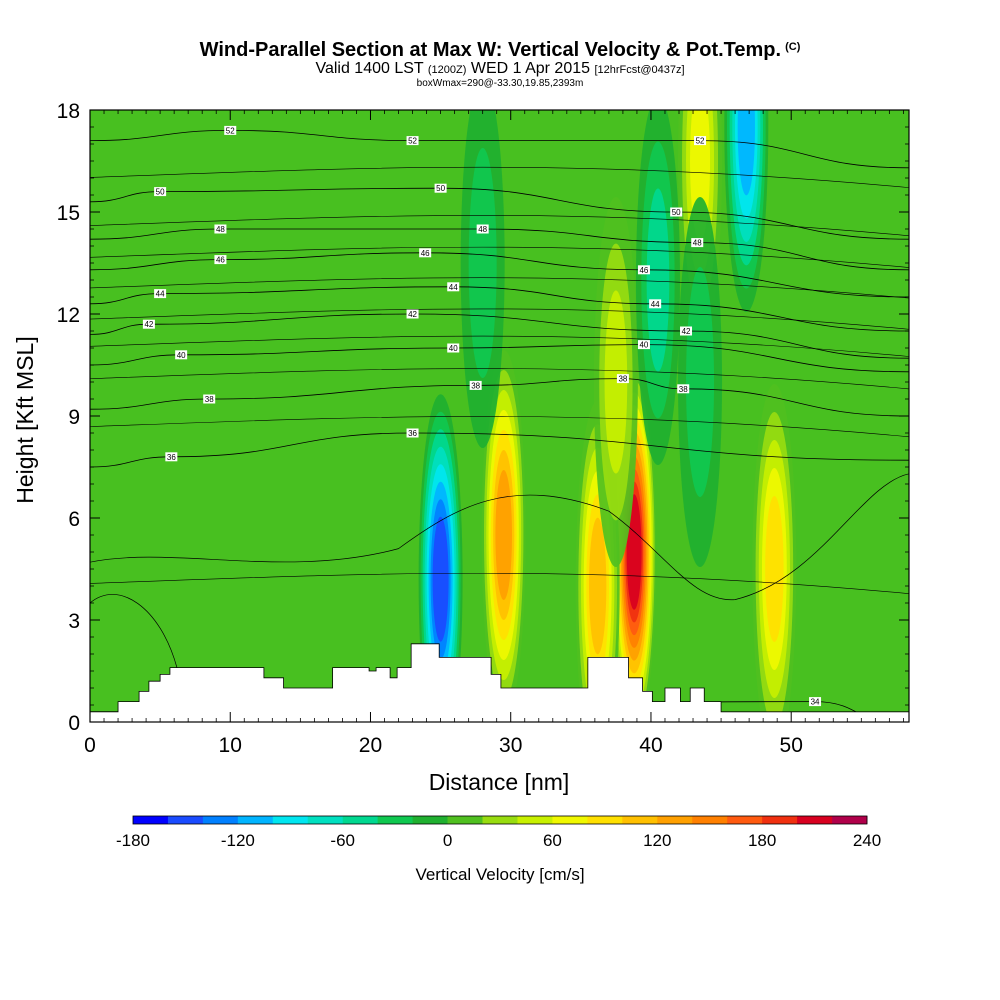 Image resolution: width=1000 pixels, height=1000 pixels. I want to click on isentrope-label-text-25: 52, so click(230, 130).